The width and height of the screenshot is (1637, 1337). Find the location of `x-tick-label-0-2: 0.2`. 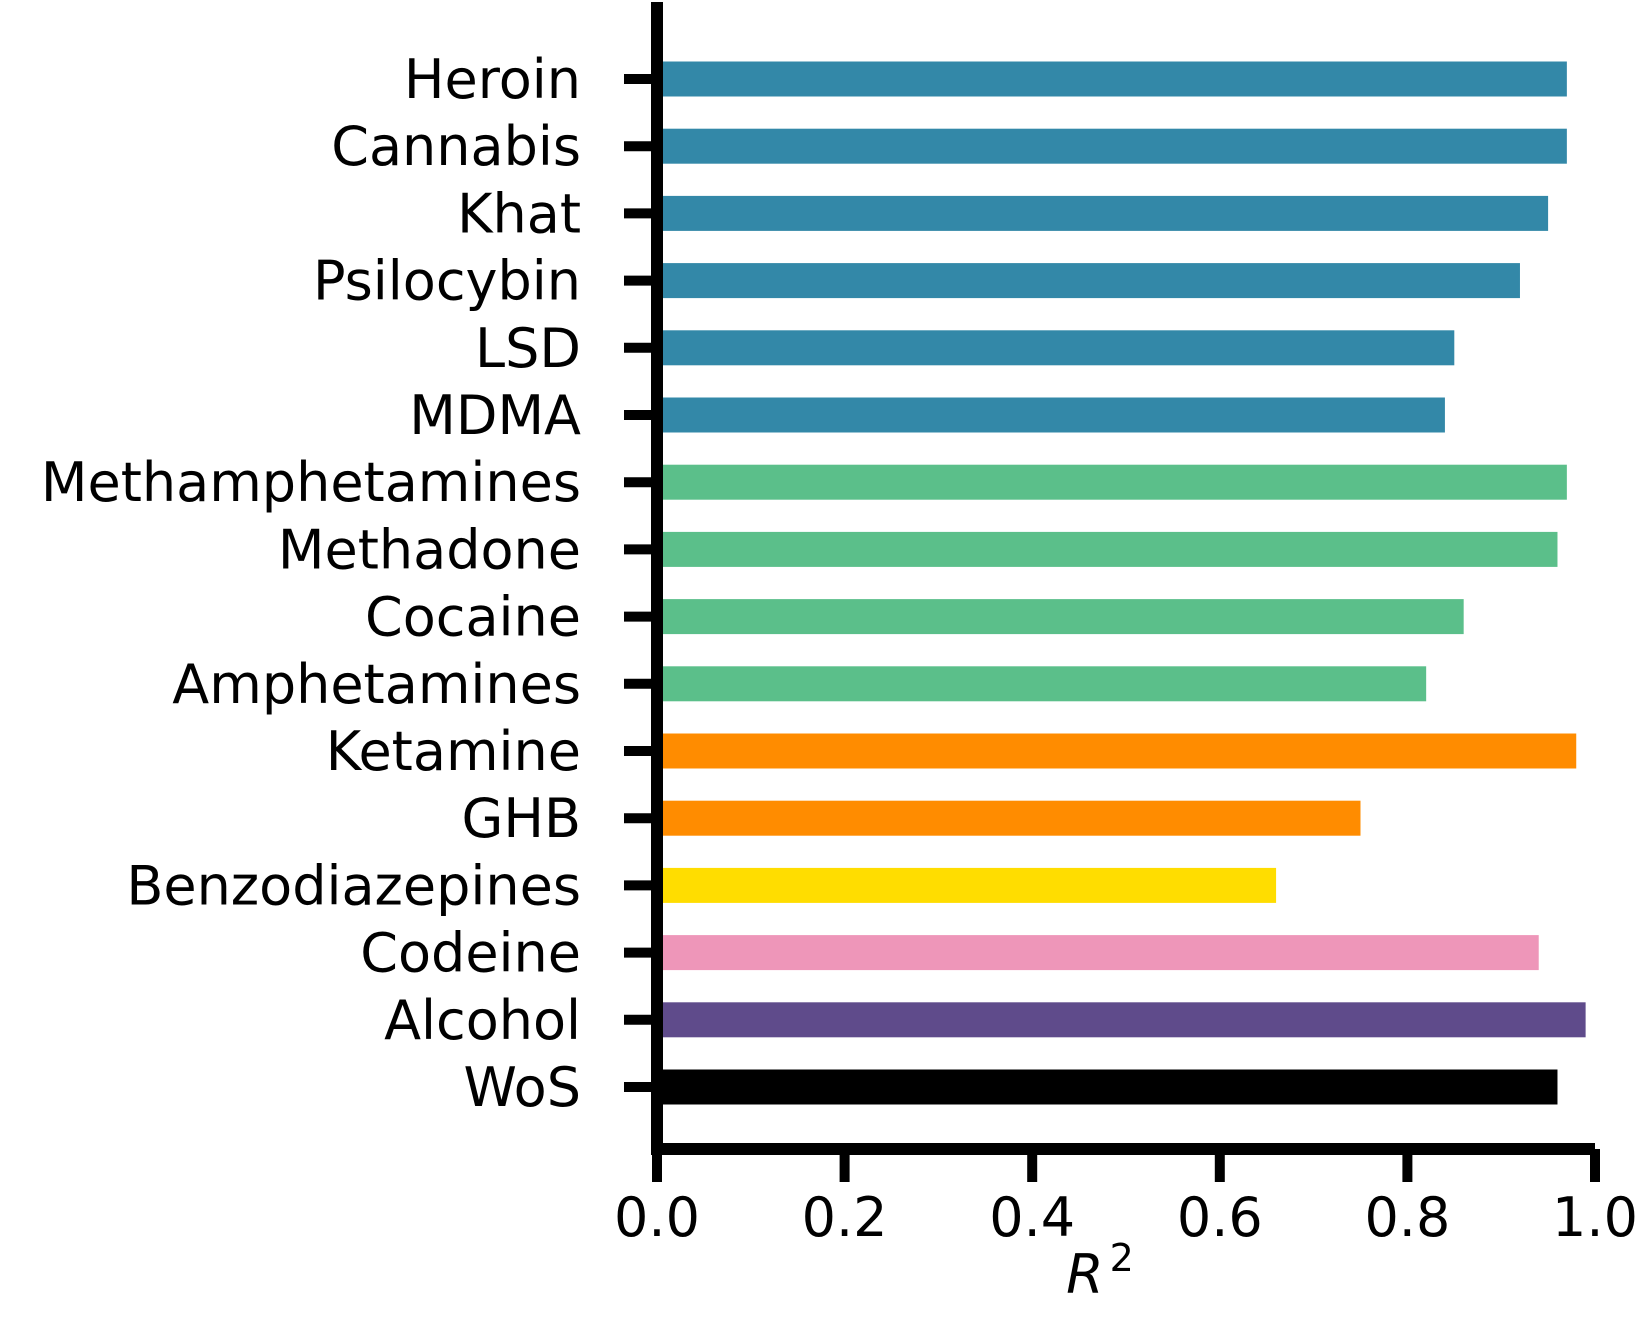

x-tick-label-0-2: 0.2 is located at coordinates (845, 1217).